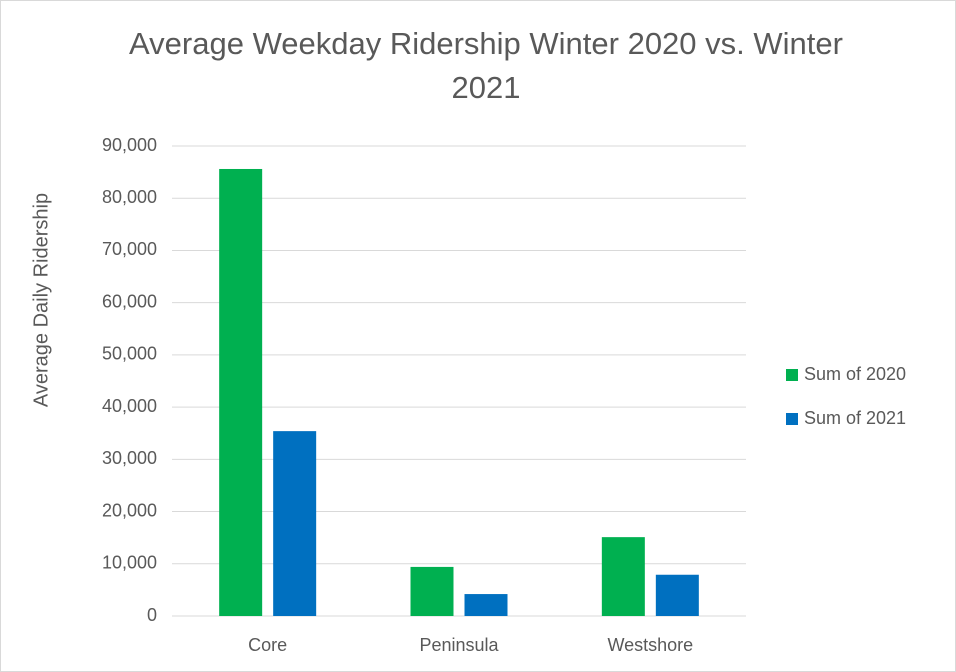 The width and height of the screenshot is (956, 672). What do you see at coordinates (129, 145) in the screenshot?
I see `y-tick-label: 90,000` at bounding box center [129, 145].